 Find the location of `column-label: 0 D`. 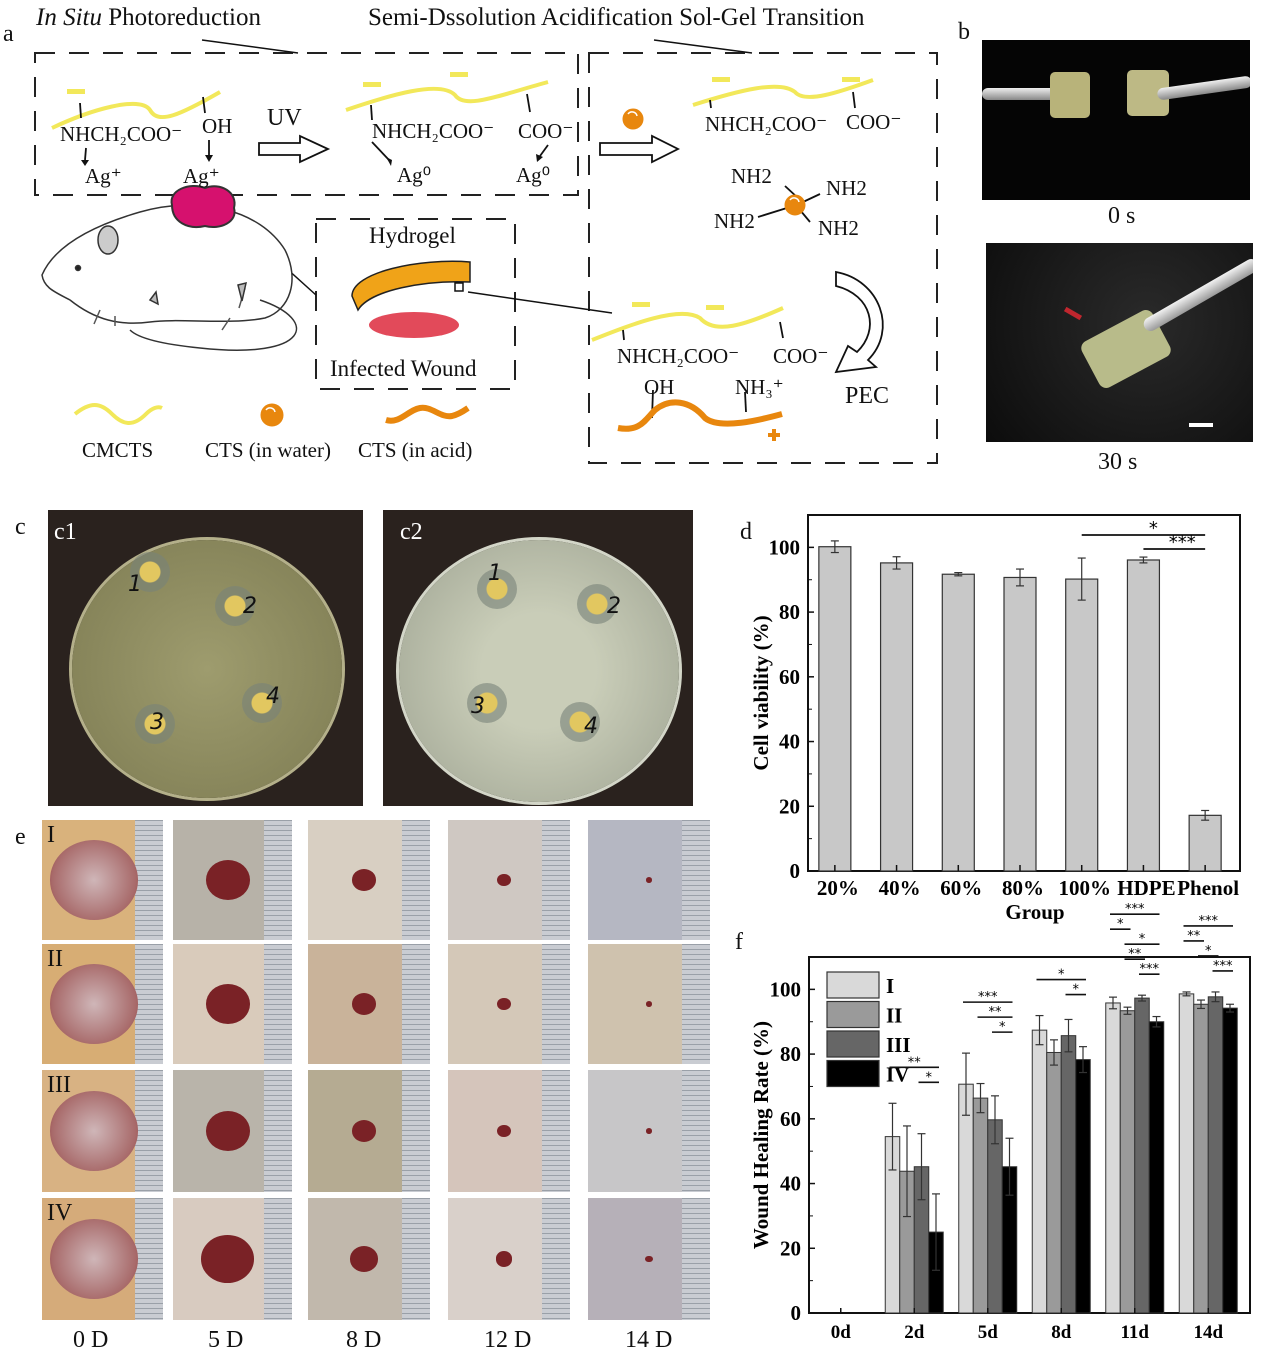

column-label: 0 D is located at coordinates (91, 1340).